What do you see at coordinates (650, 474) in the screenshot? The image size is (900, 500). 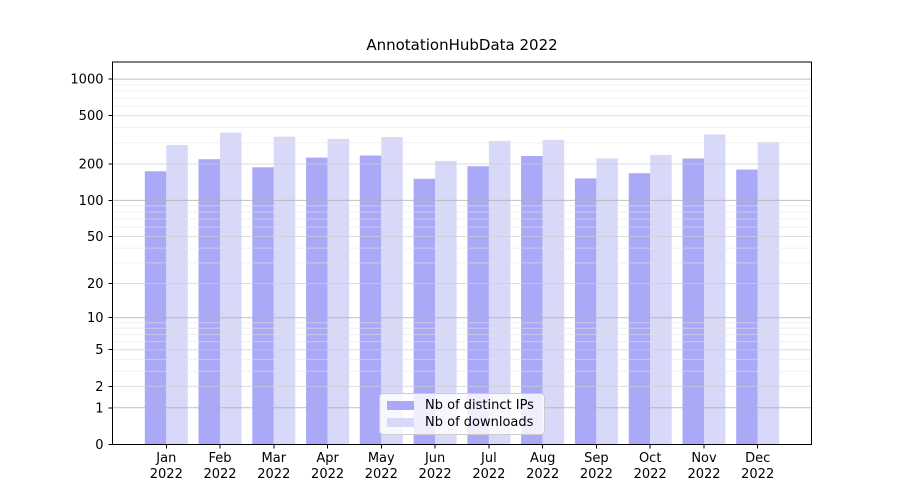 I see `x-tick-year-oct: 2022` at bounding box center [650, 474].